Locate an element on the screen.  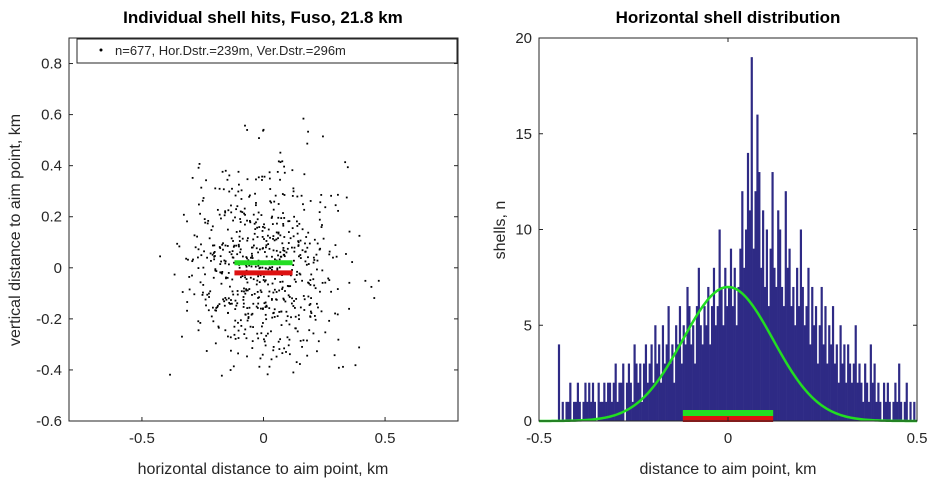
scatter-legend-box is located at coordinates (267, 51).